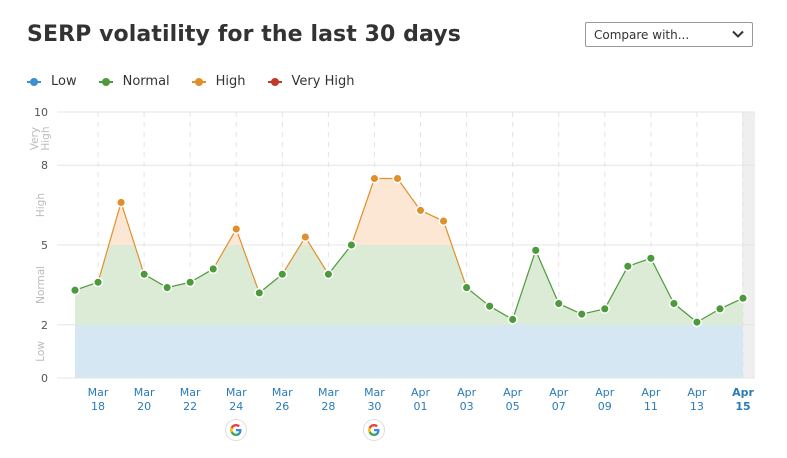 This screenshot has width=787, height=458. Describe the element at coordinates (44, 378) in the screenshot. I see `y-tick-label: 0` at that location.